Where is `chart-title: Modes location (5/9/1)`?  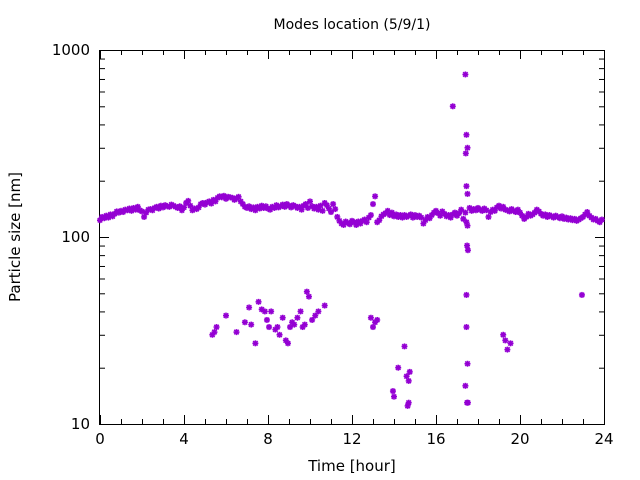 chart-title: Modes location (5/9/1) is located at coordinates (352, 25).